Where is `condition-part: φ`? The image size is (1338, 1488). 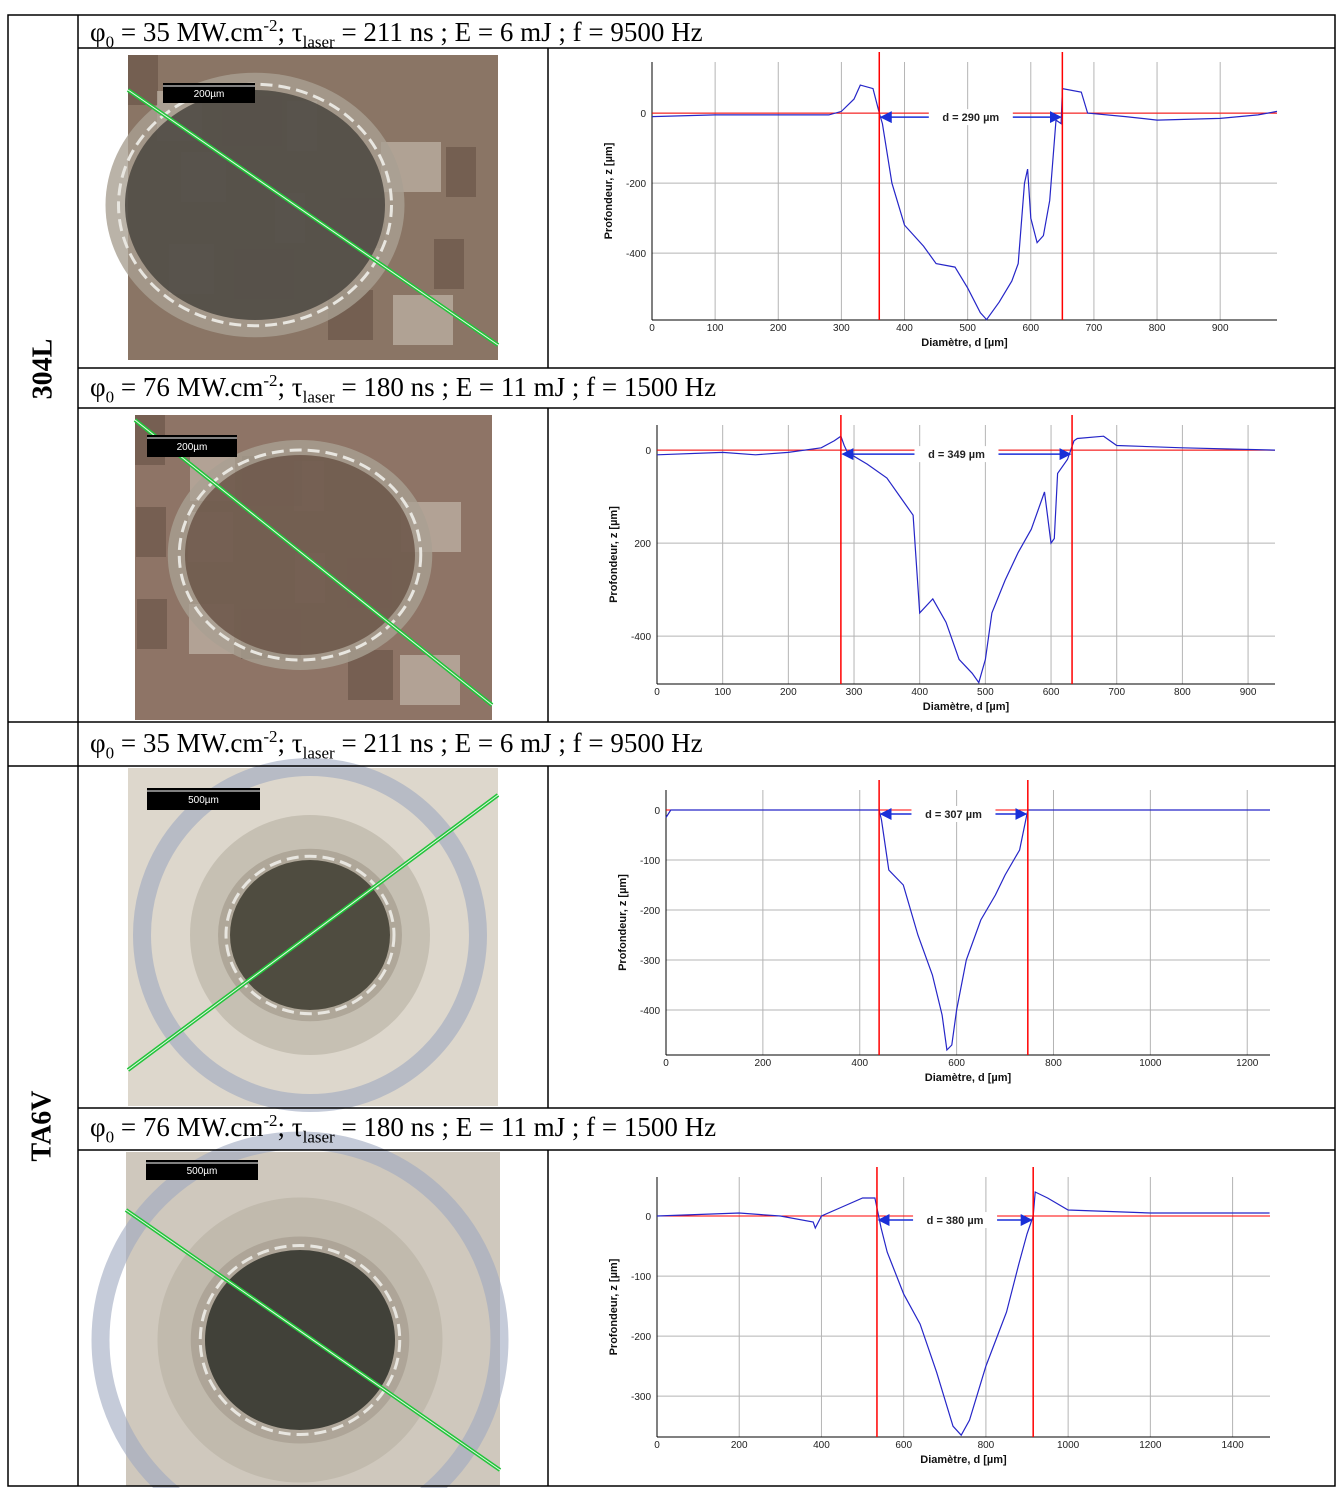
condition-part: φ is located at coordinates (98, 32).